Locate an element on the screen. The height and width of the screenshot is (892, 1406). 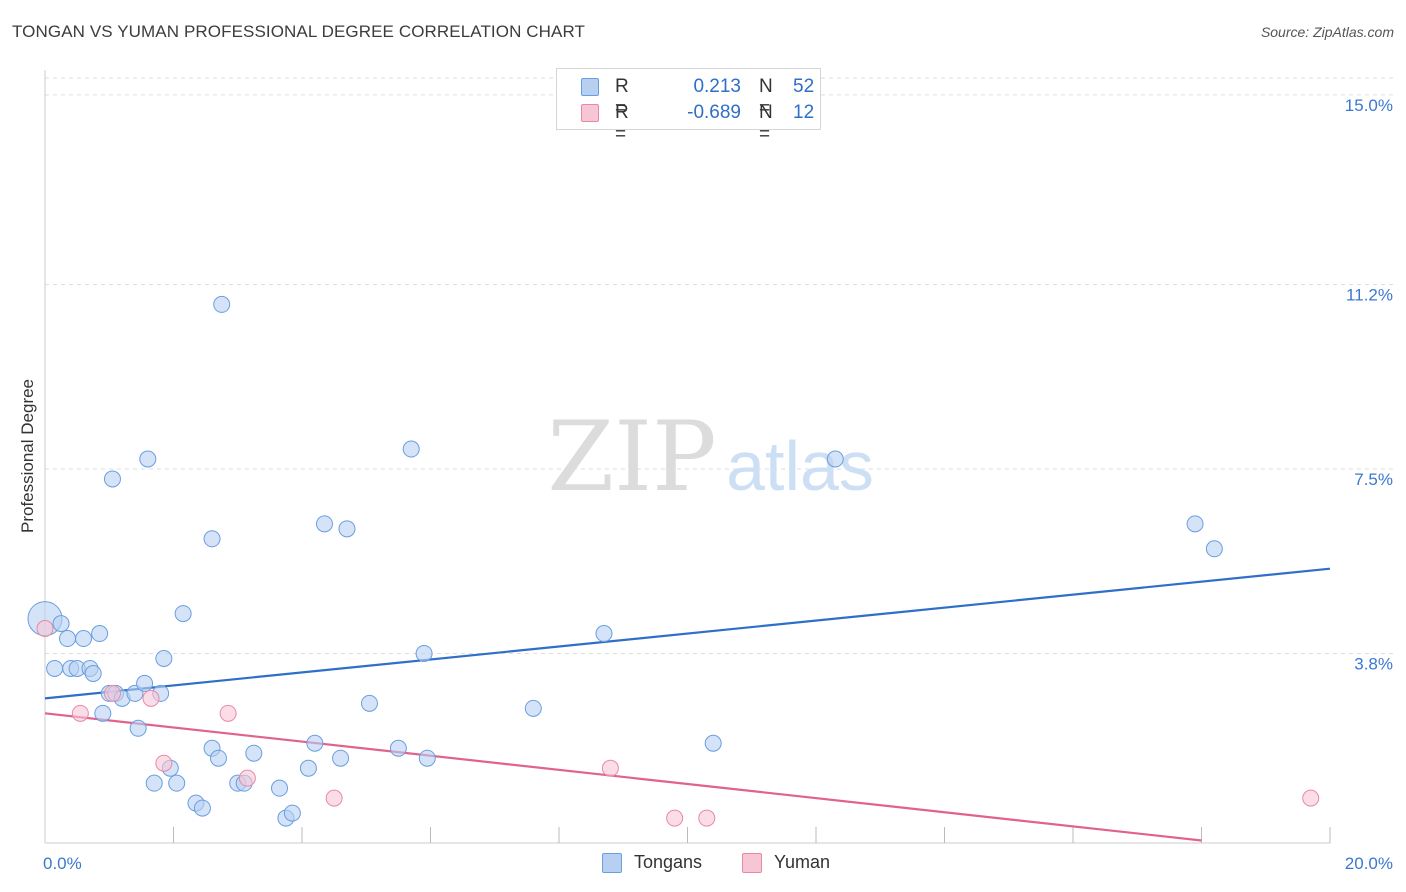
x-tick-label: 0.0% is located at coordinates (62, 863).